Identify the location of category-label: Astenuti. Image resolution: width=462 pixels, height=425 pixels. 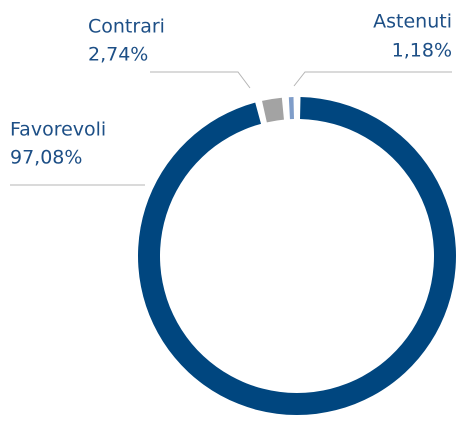
(412, 22).